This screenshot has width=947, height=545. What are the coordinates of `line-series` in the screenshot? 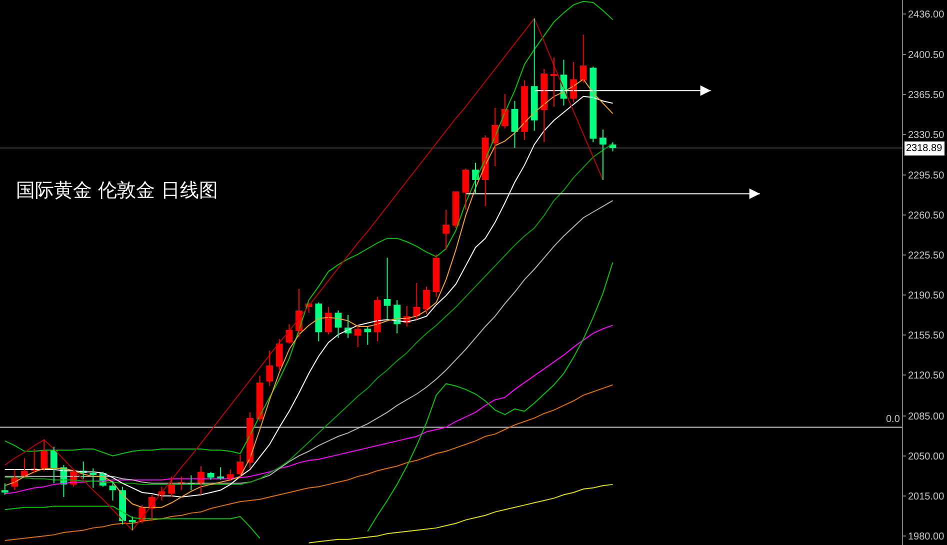 It's located at (461, 514).